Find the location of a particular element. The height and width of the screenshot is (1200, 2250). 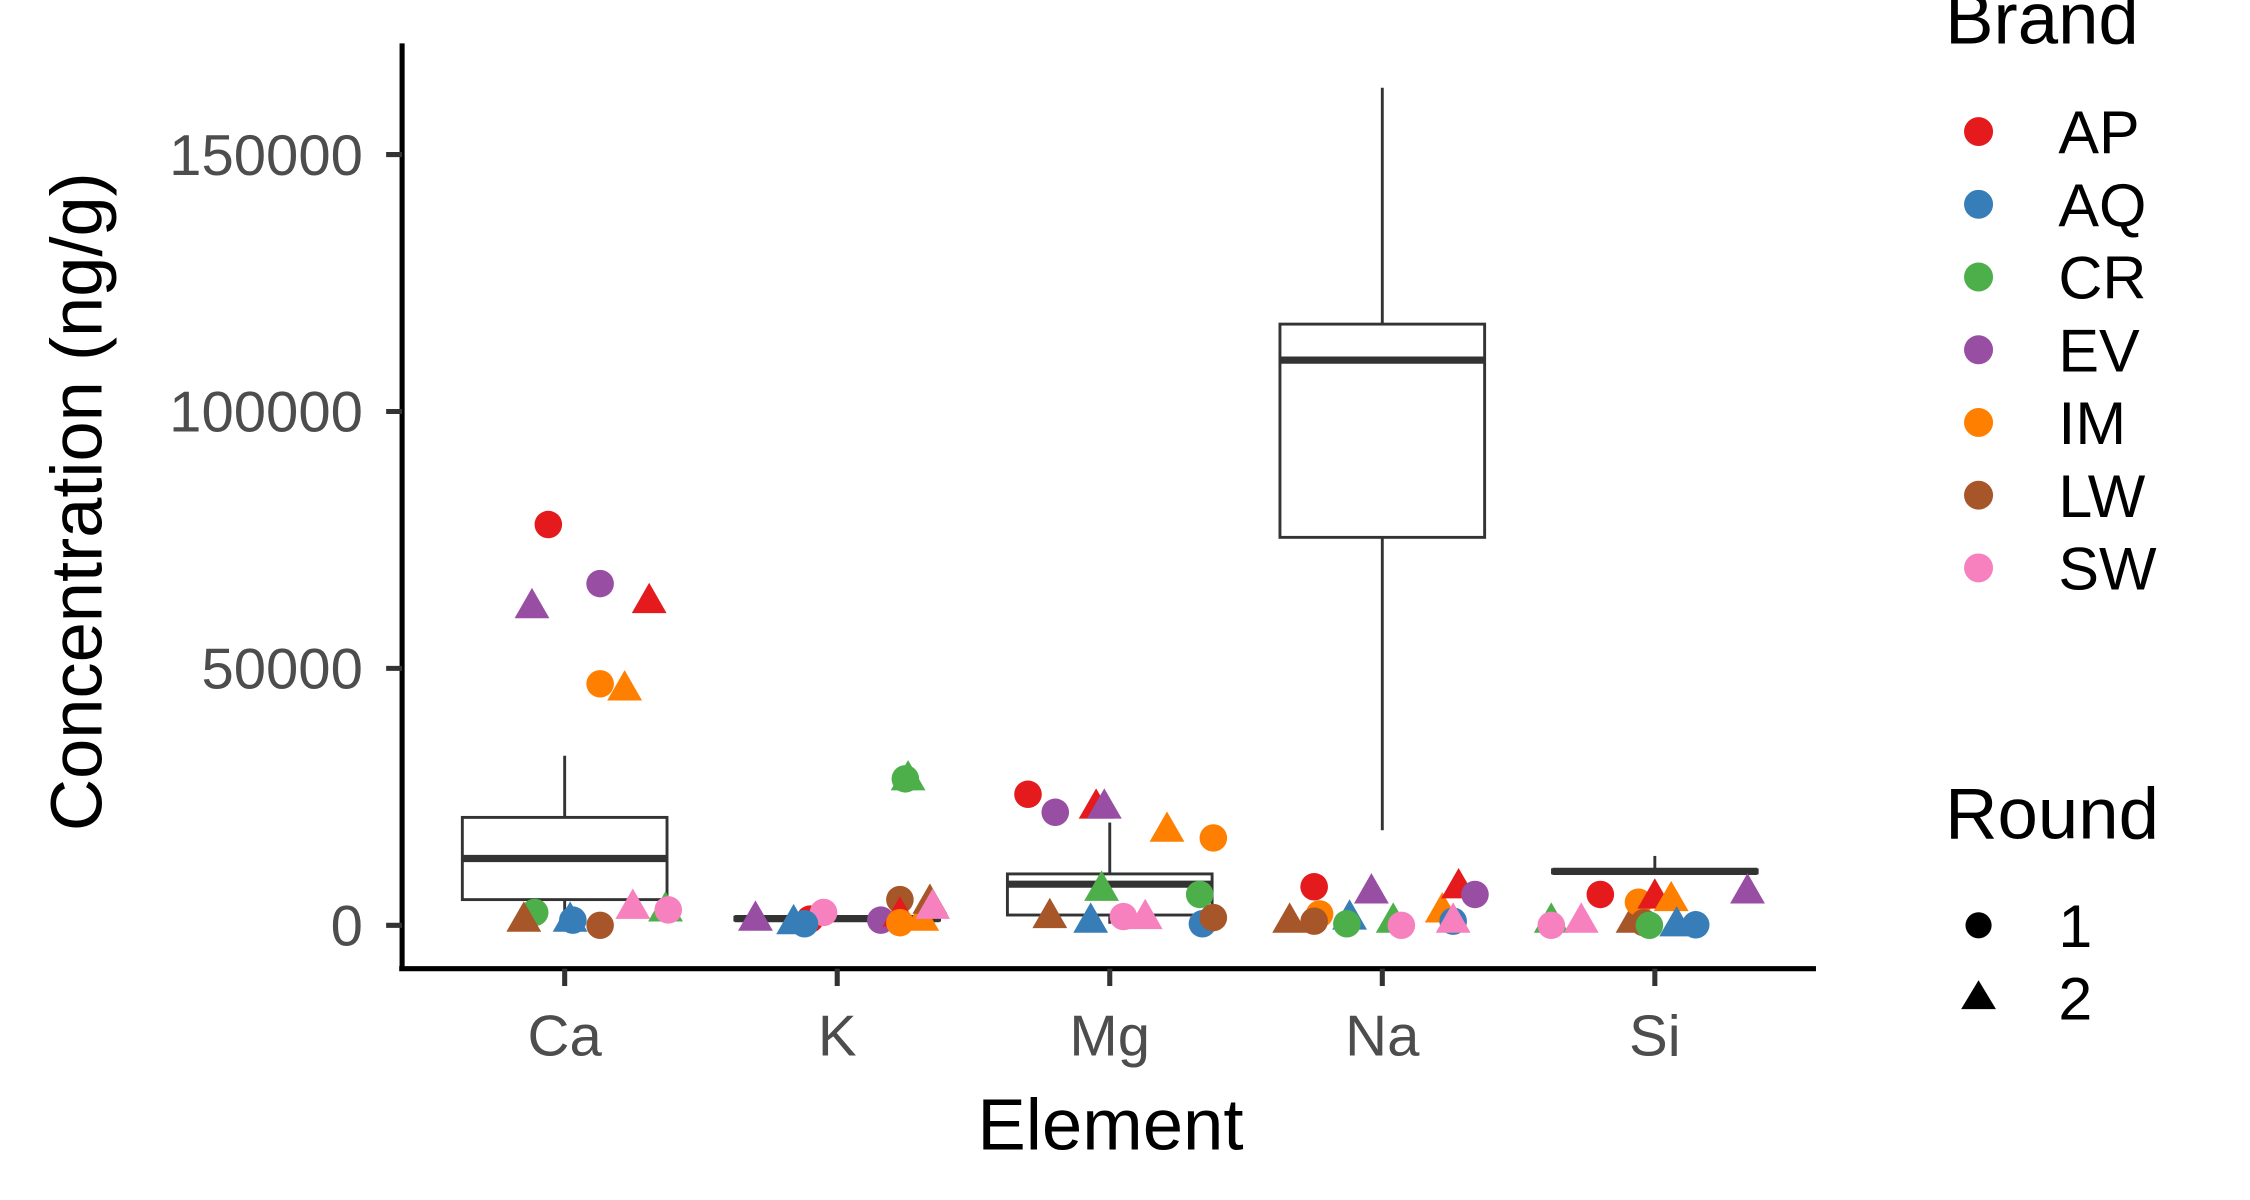

point-Mg-SW-r2 is located at coordinates (1145, 914).